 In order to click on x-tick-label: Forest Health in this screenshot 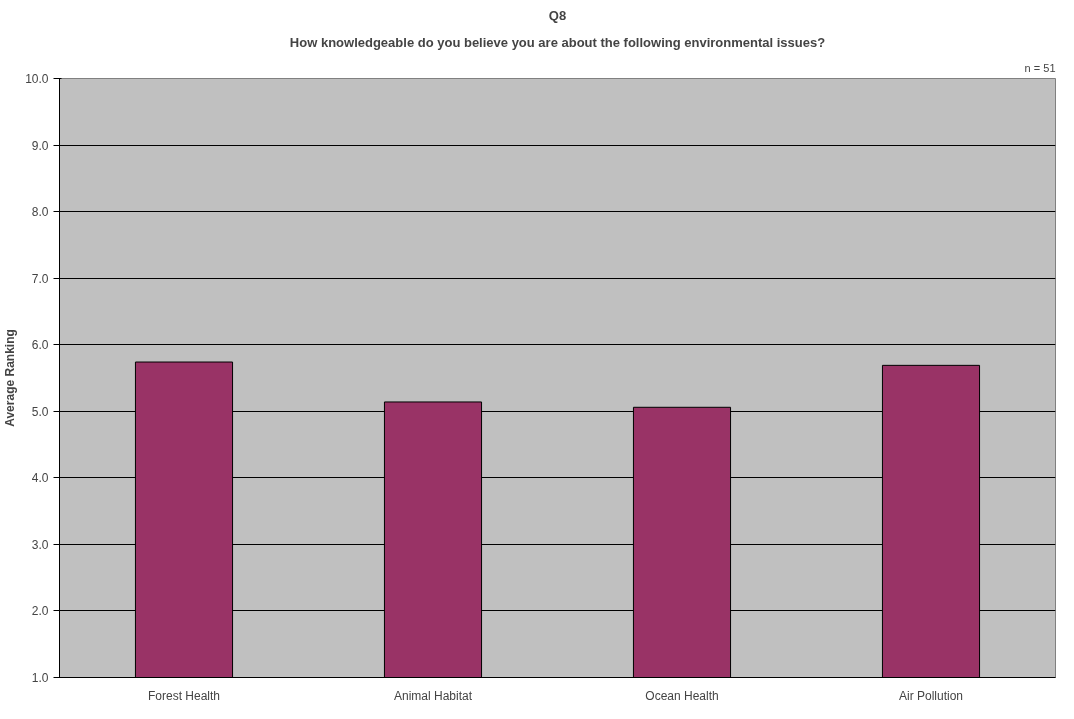, I will do `click(184, 695)`.